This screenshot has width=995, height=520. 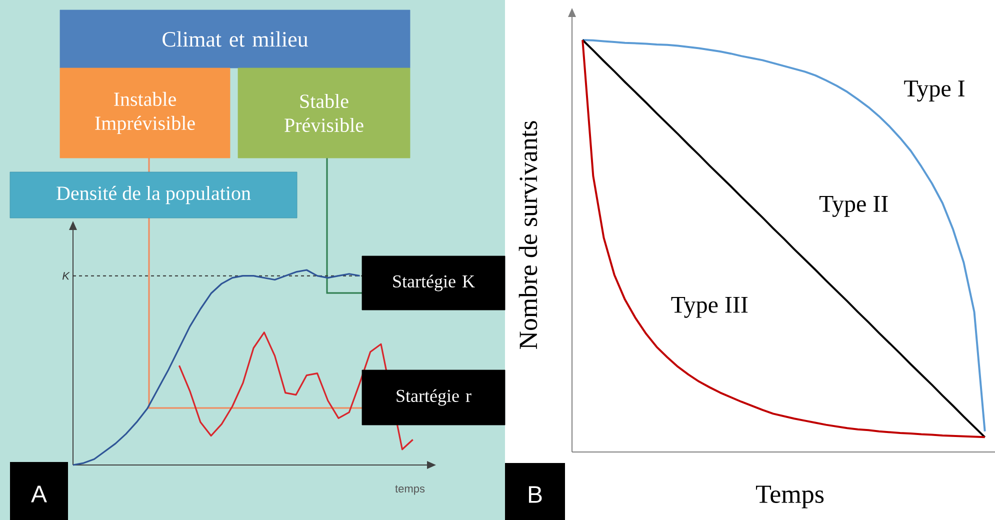 What do you see at coordinates (934, 91) in the screenshot?
I see `series-label: Type I` at bounding box center [934, 91].